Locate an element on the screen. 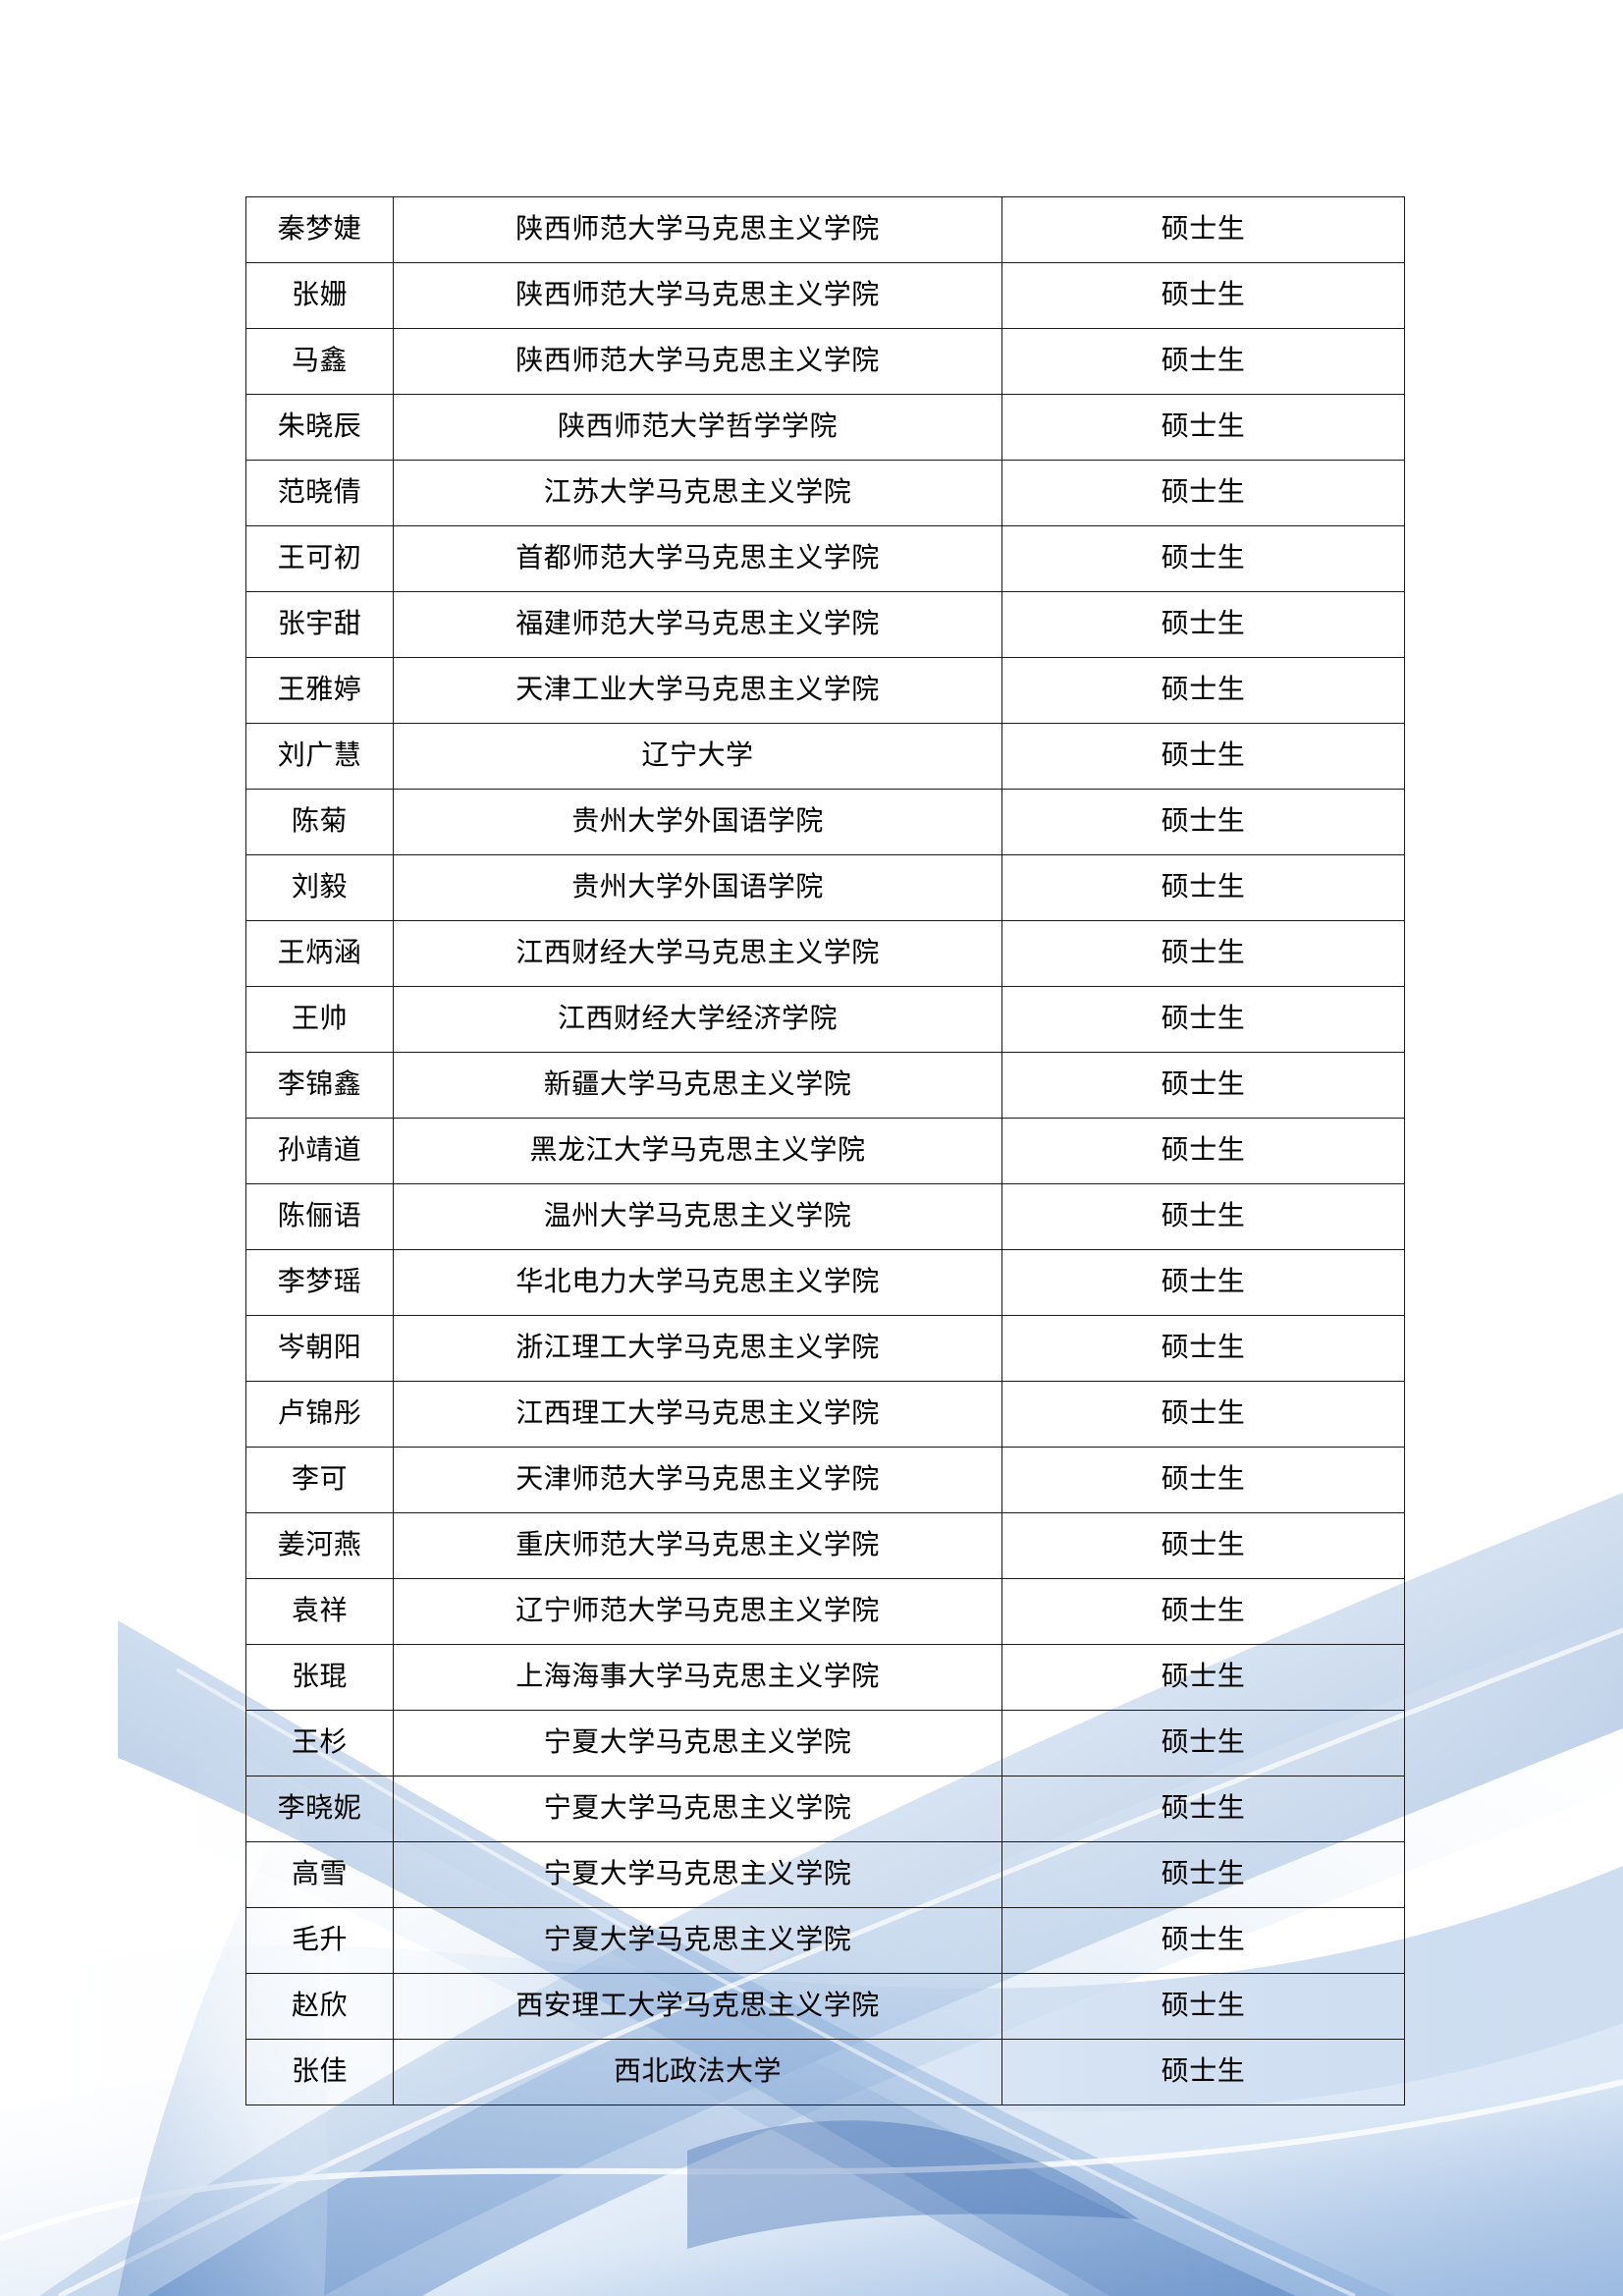 This screenshot has width=1623, height=2296. cell-organization: 新疆大学马克思主义学院 is located at coordinates (697, 1085).